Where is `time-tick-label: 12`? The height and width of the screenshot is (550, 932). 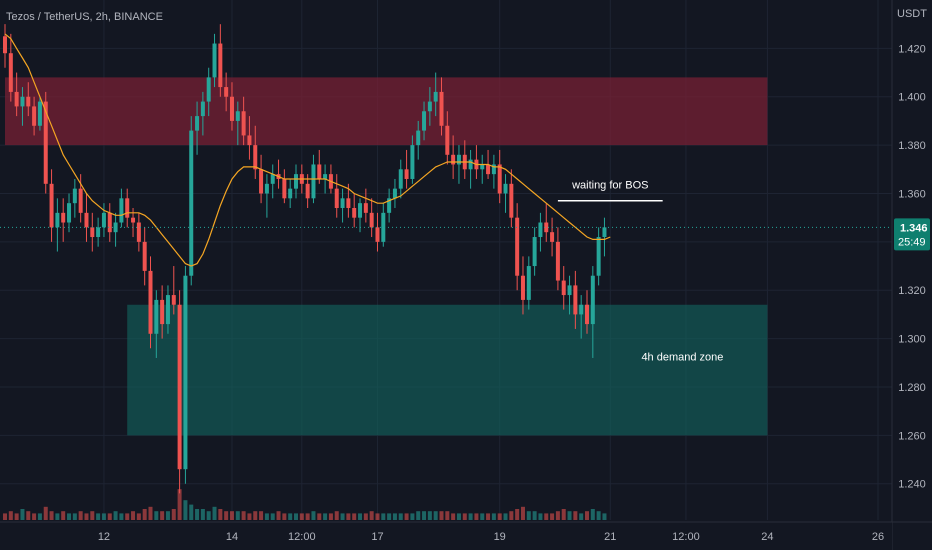
time-tick-label: 12 is located at coordinates (104, 537).